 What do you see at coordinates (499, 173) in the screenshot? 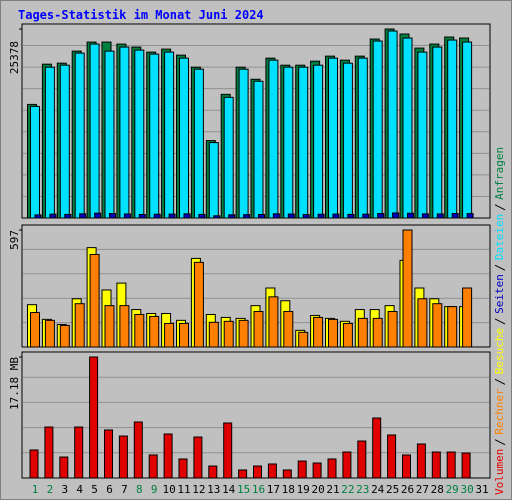
I see `legend-label: Anfragen` at bounding box center [499, 173].